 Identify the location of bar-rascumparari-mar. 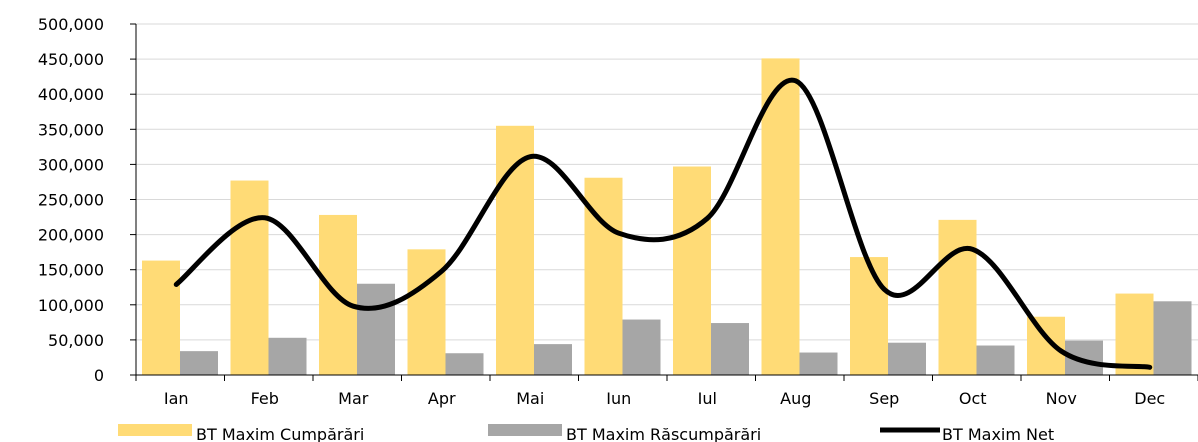
(376, 329).